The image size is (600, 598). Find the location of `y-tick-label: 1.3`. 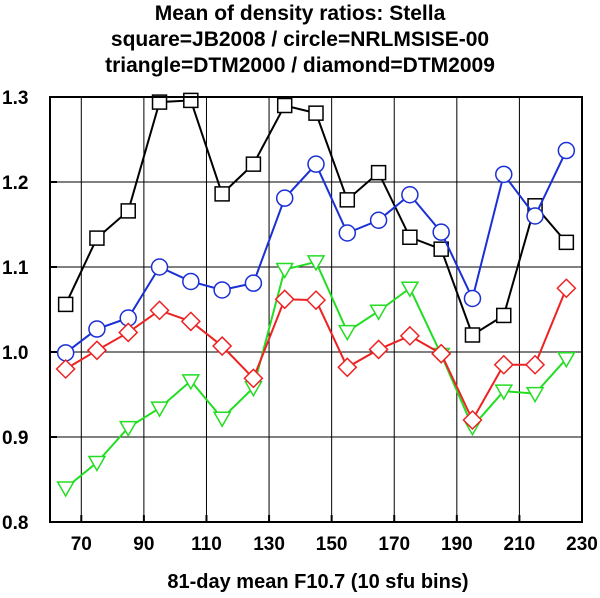

y-tick-label: 1.3 is located at coordinates (15, 98).